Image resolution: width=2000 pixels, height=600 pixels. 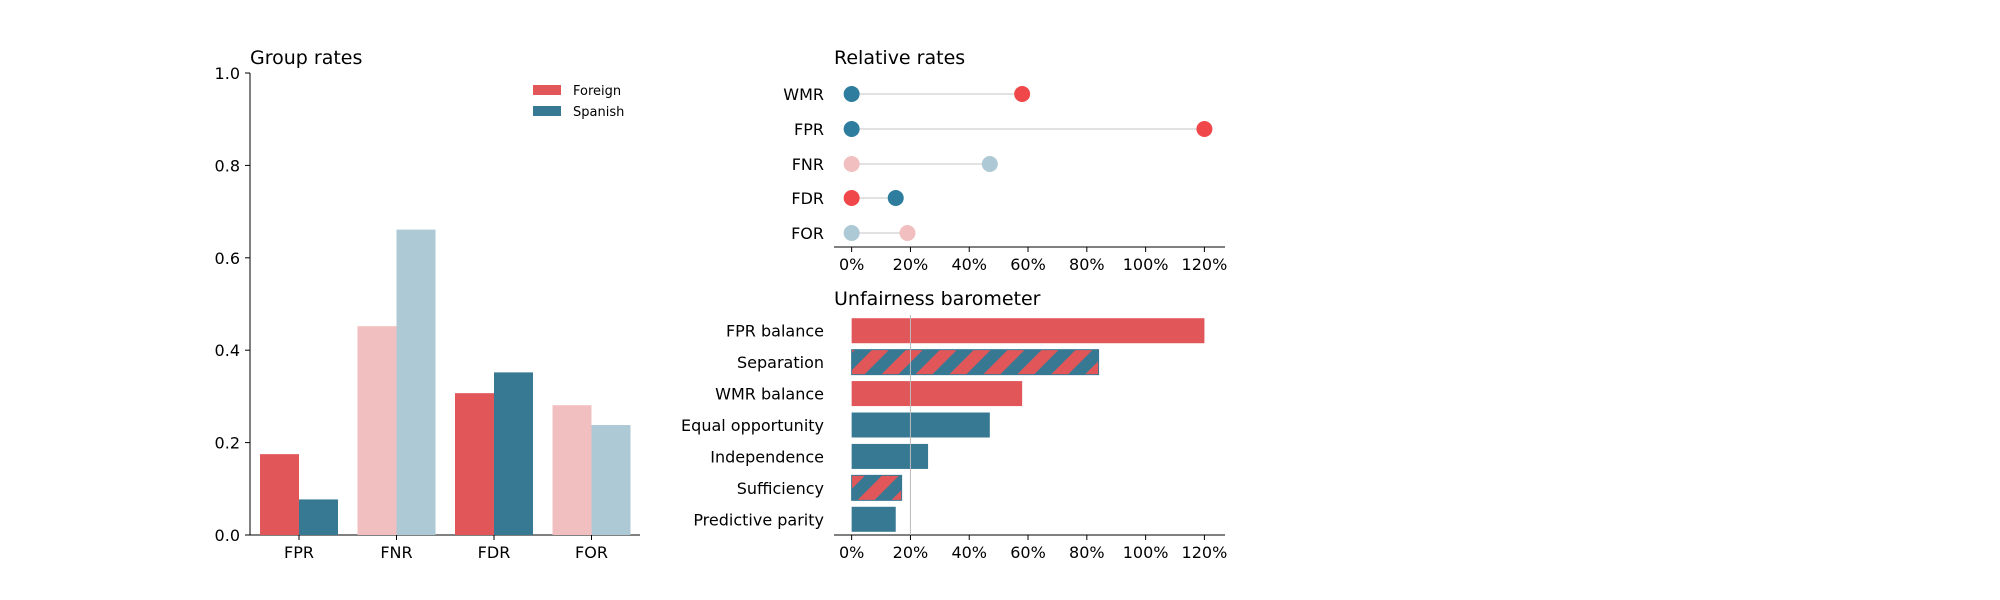 I want to click on bar-spanish-fnr, so click(x=416, y=382).